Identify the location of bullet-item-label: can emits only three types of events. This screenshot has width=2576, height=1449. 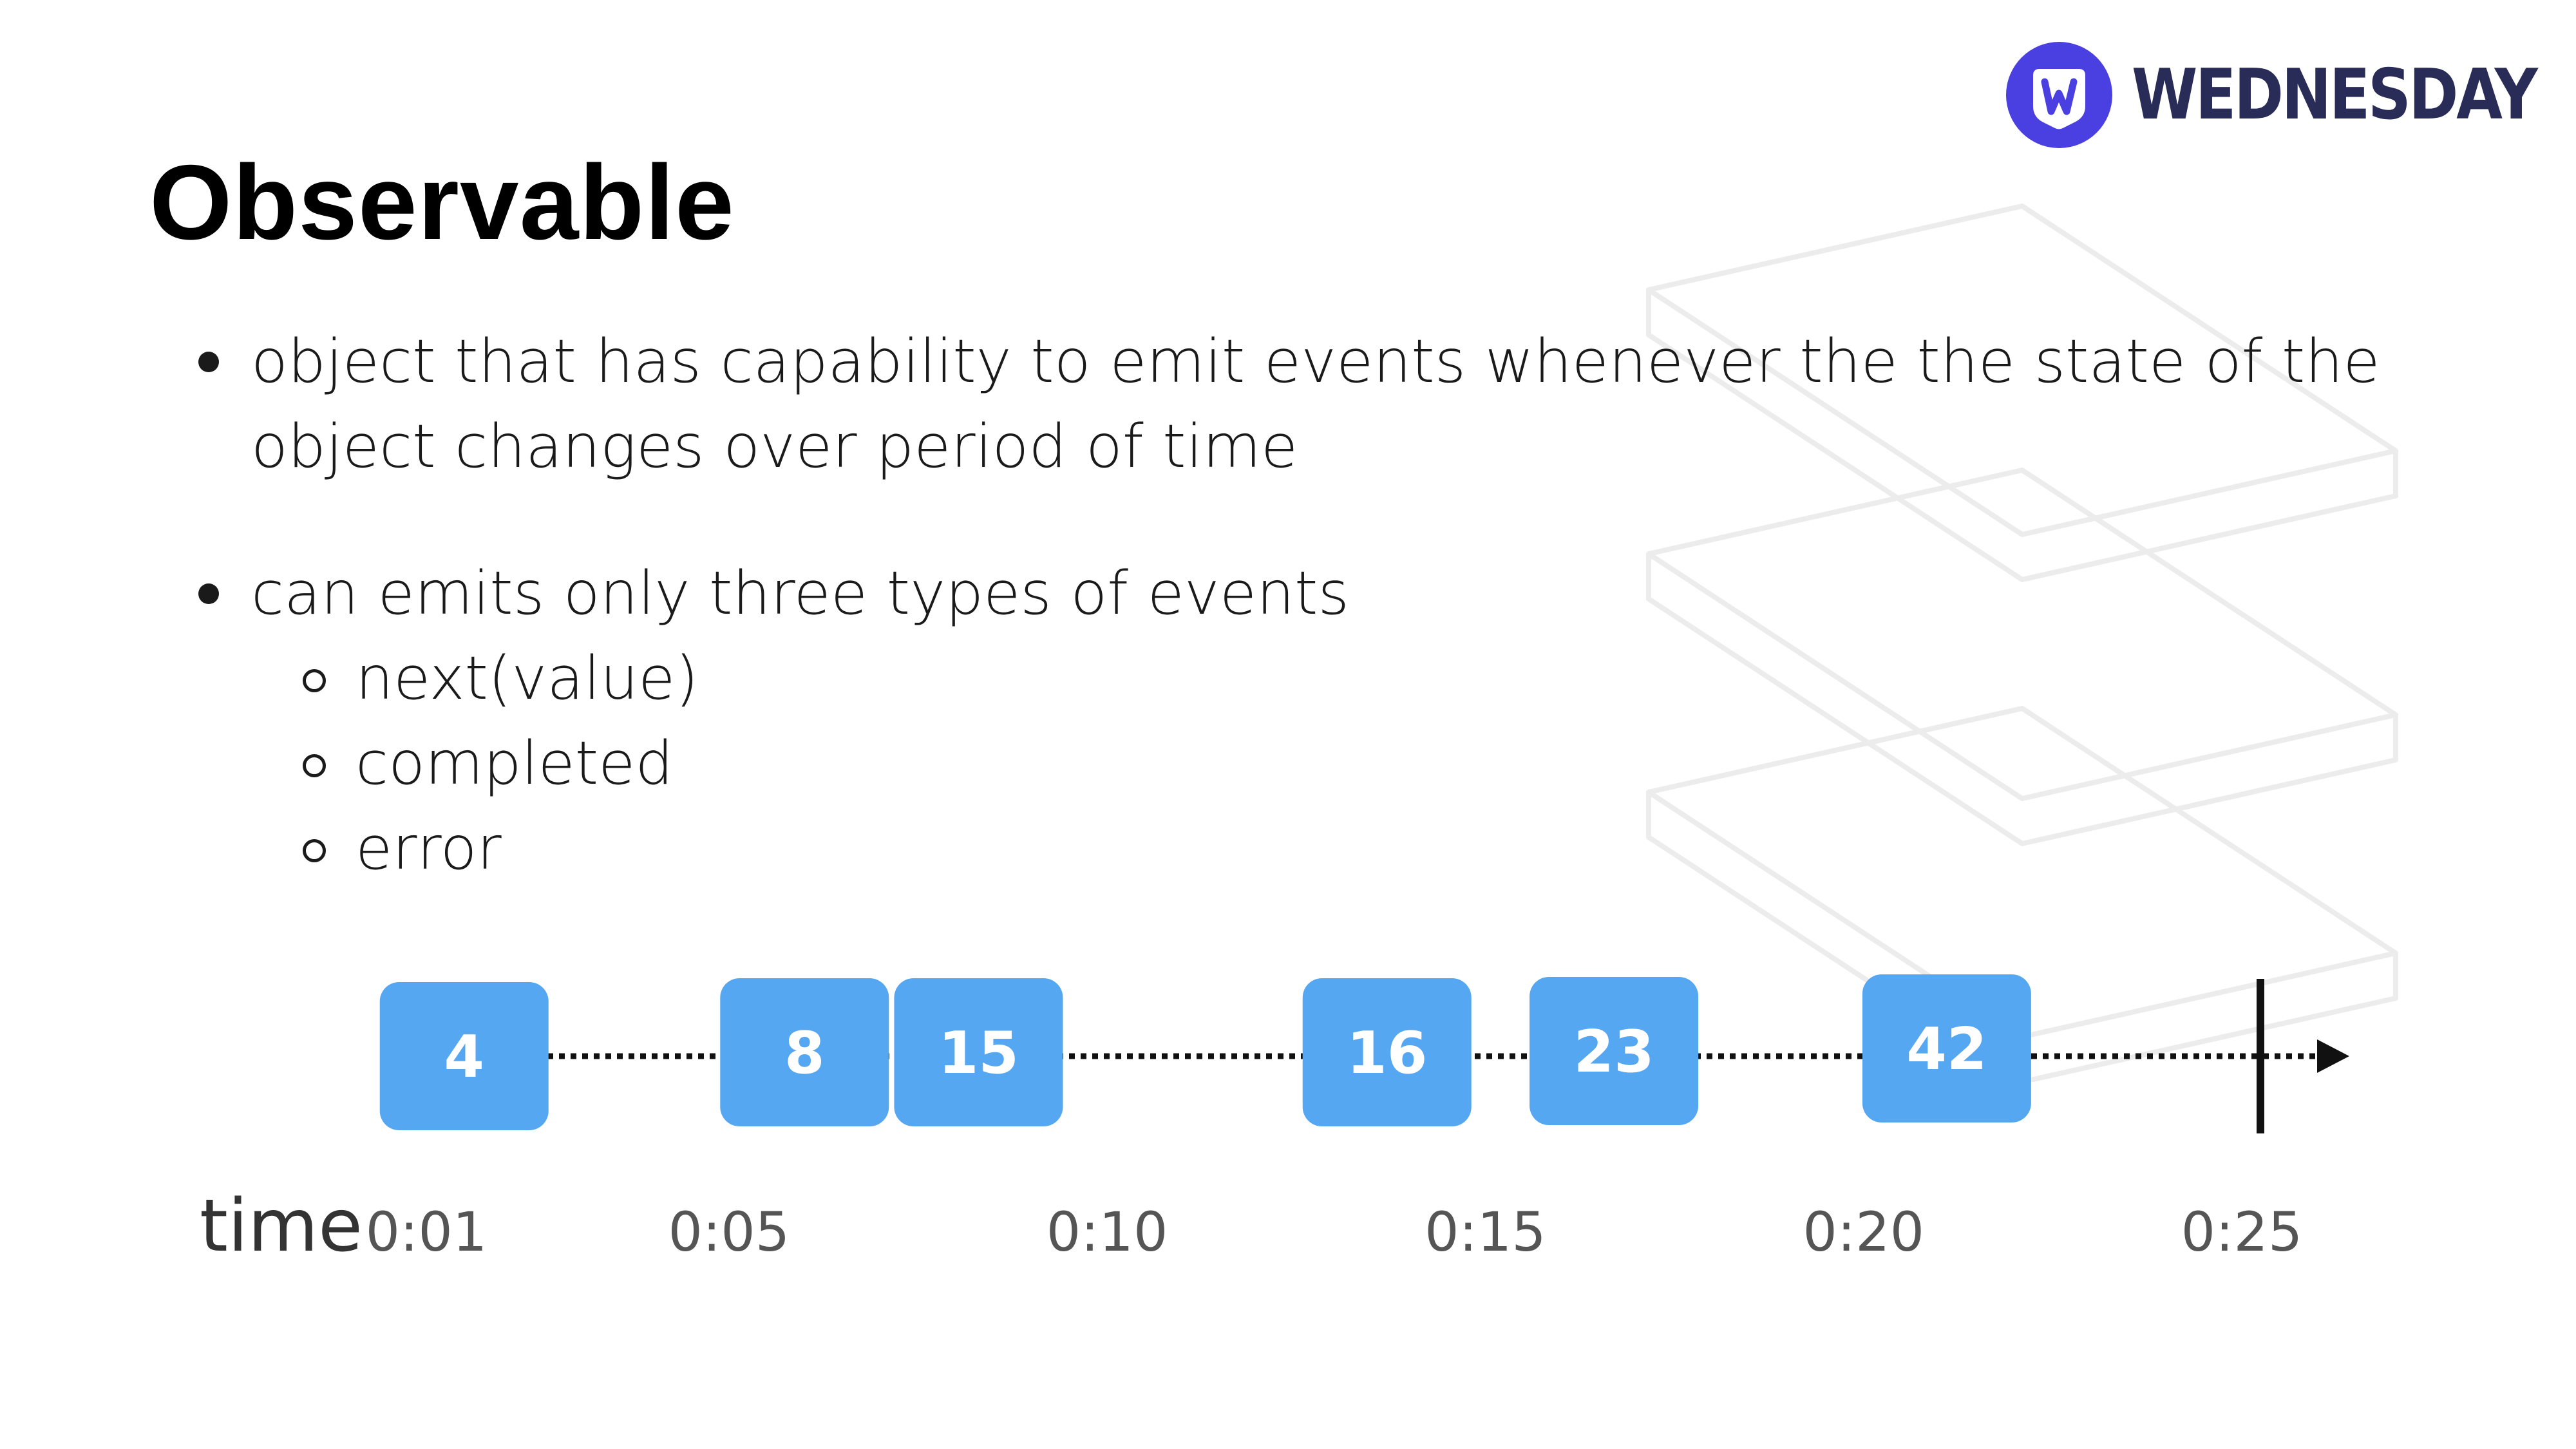
(800, 593).